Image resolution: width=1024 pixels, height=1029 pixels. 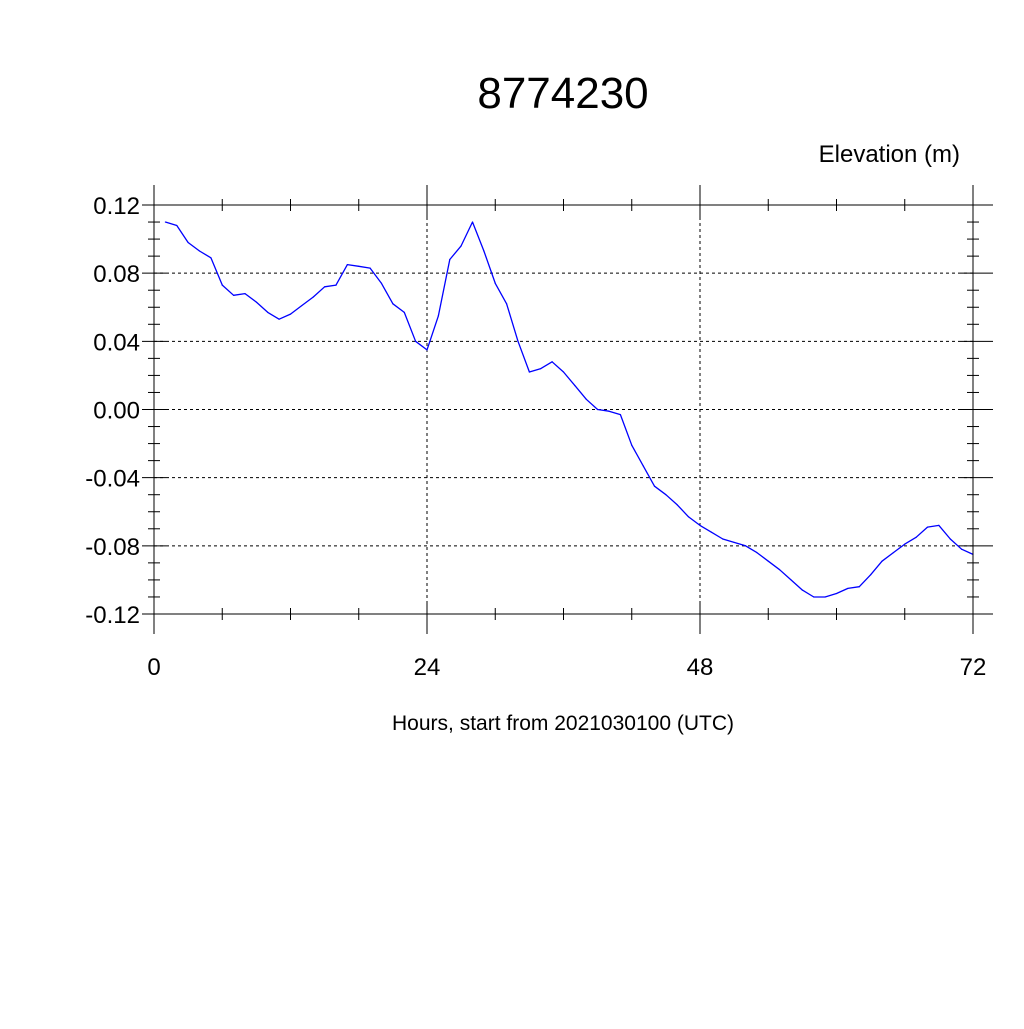 I want to click on y-tick-label: 0.08, so click(x=116, y=274).